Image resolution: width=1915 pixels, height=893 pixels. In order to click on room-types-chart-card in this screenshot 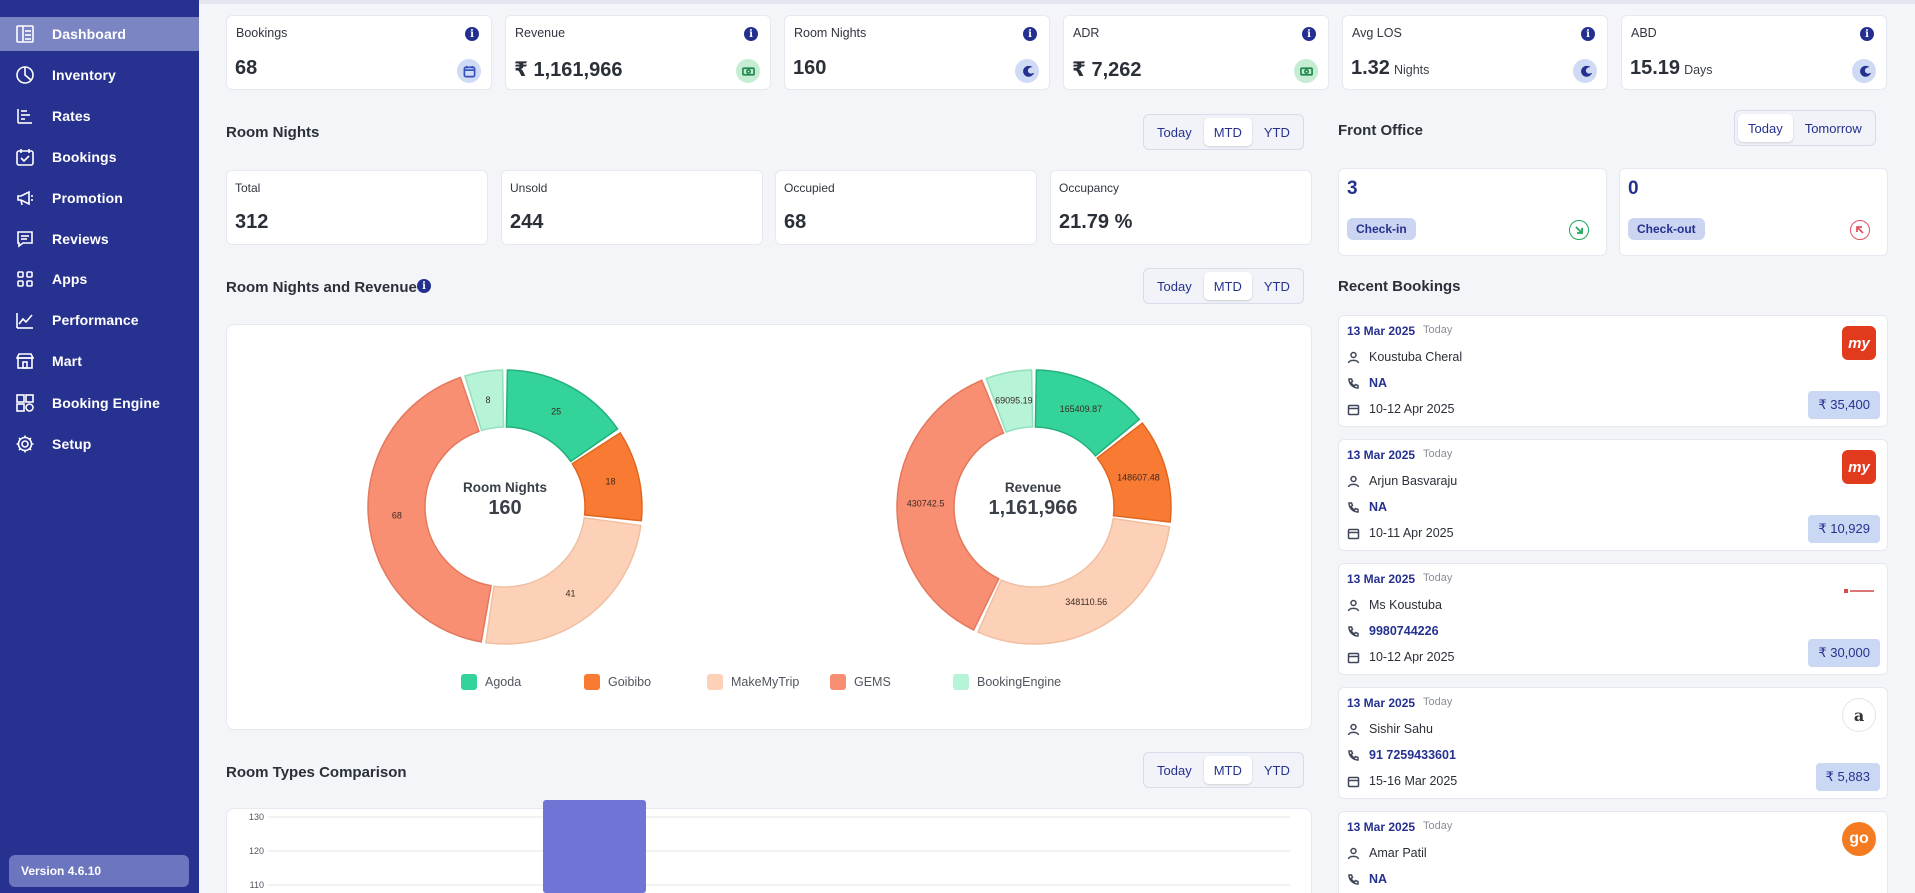, I will do `click(769, 850)`.